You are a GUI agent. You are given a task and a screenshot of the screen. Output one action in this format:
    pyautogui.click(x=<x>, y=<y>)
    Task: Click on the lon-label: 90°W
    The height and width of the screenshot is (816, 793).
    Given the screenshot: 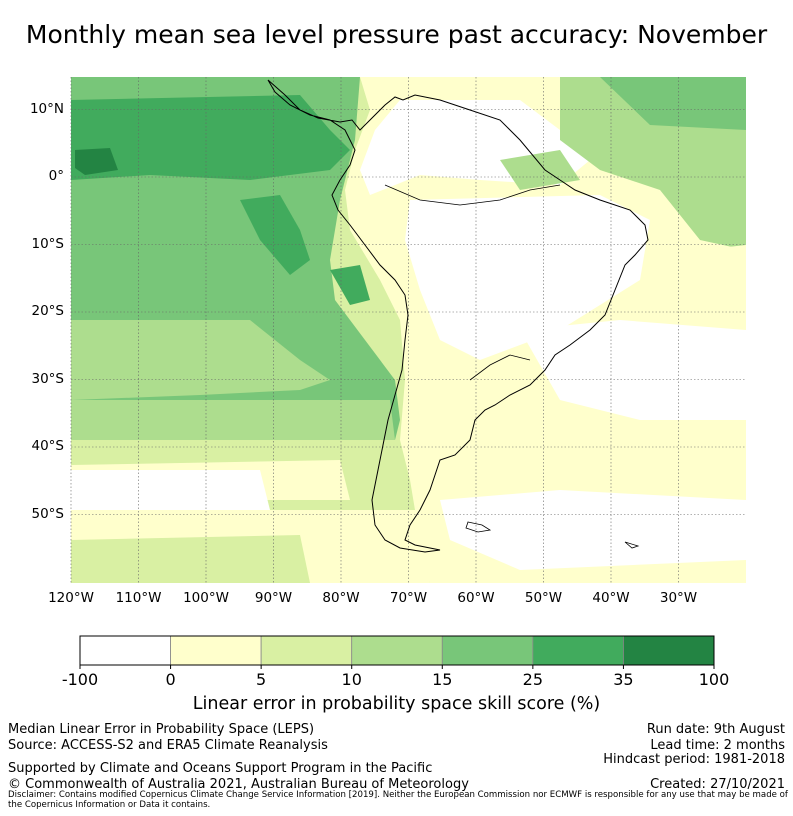 What is the action you would take?
    pyautogui.click(x=273, y=598)
    